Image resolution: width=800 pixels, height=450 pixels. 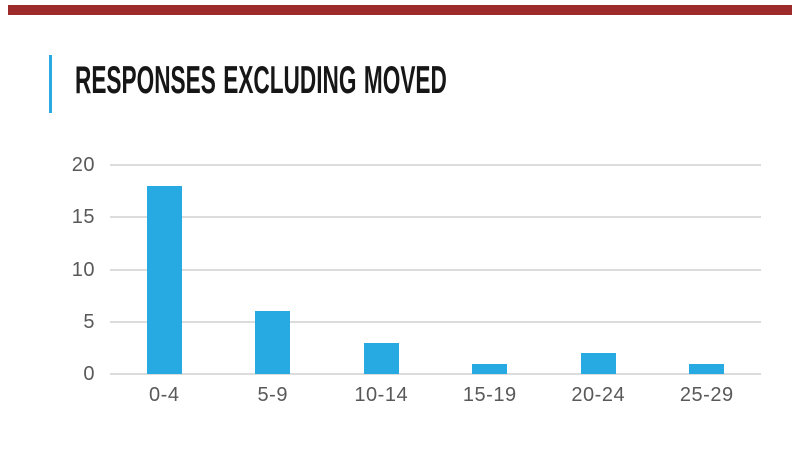 I want to click on slide-title: RESPONSES EXCLUDING MOVED, so click(x=261, y=80).